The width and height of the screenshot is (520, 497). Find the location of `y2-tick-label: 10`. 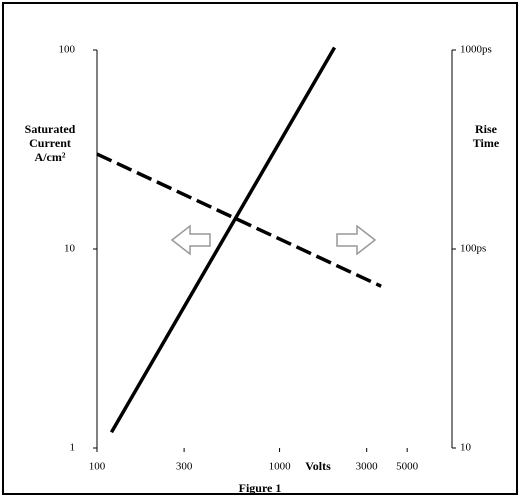

y2-tick-label: 10 is located at coordinates (466, 448).